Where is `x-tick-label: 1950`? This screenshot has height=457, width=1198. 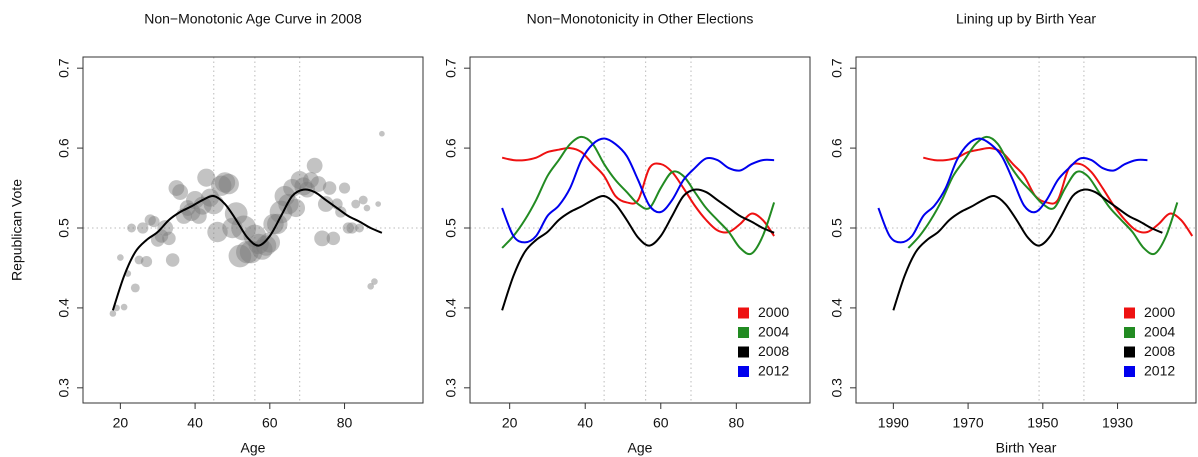 x-tick-label: 1950 is located at coordinates (1042, 423).